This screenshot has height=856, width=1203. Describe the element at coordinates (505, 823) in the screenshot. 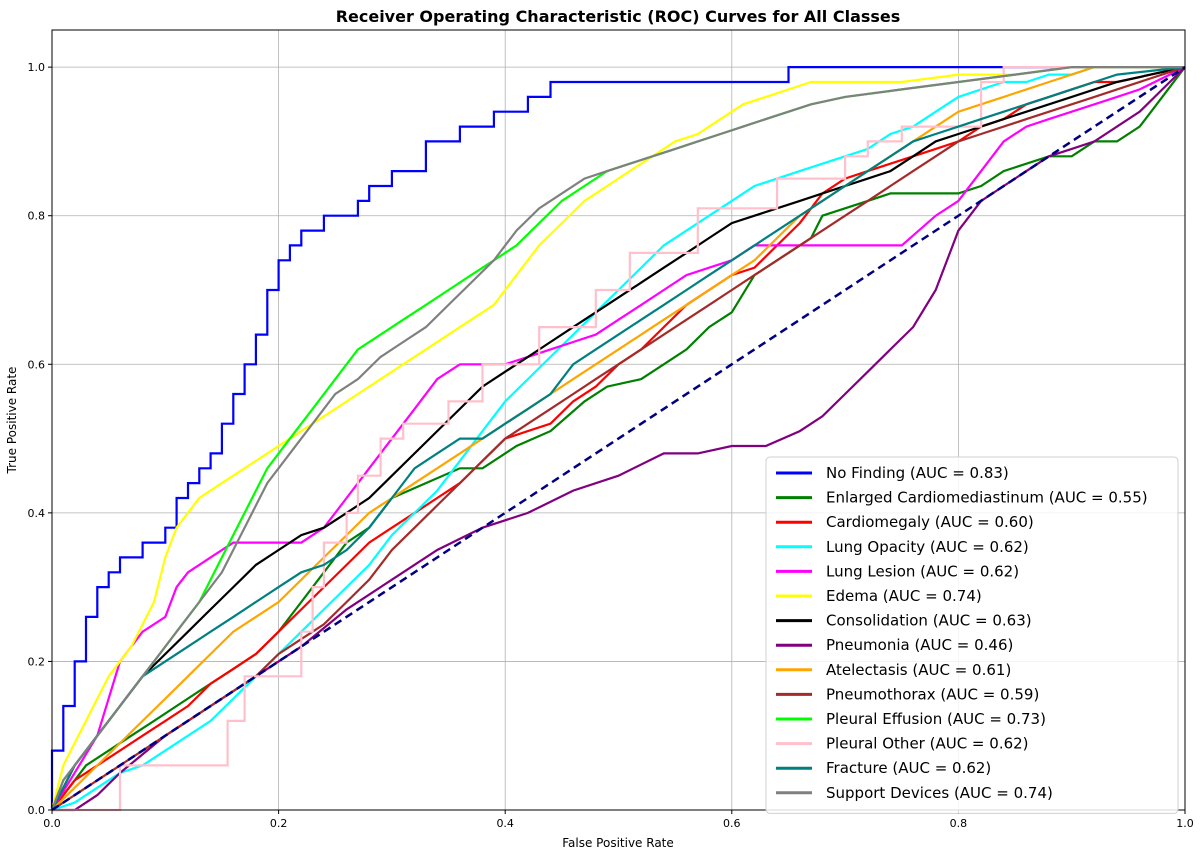

I see `x-tick-label: 0.4` at that location.